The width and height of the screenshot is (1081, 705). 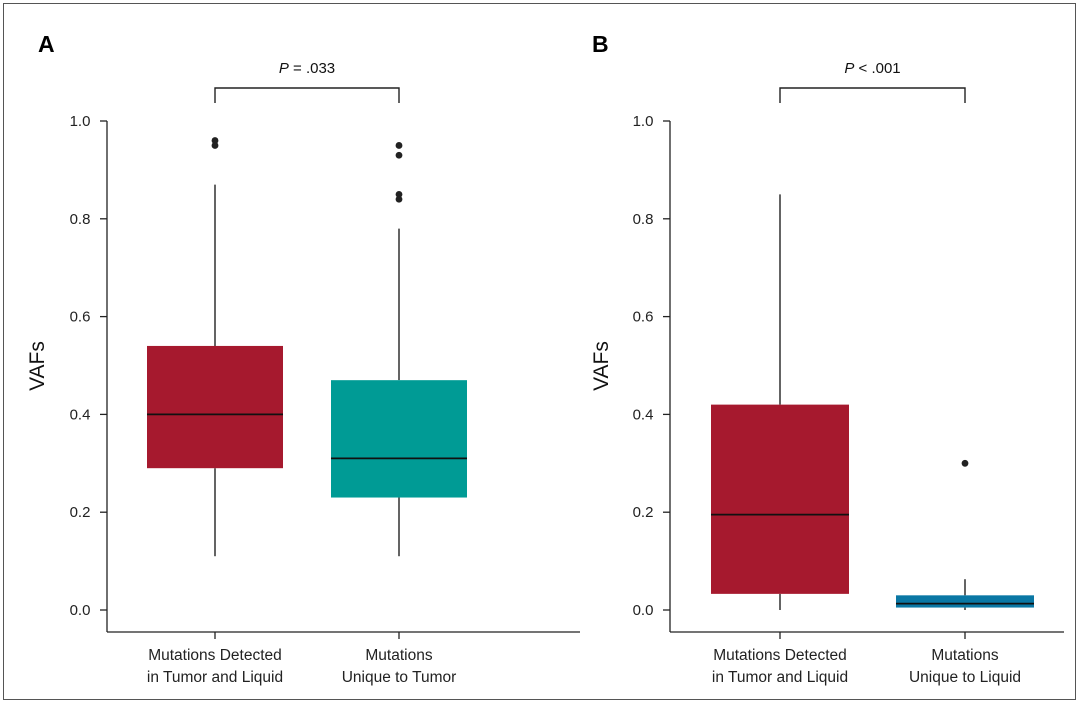 I want to click on p-value-label: P < .001, so click(x=872, y=68).